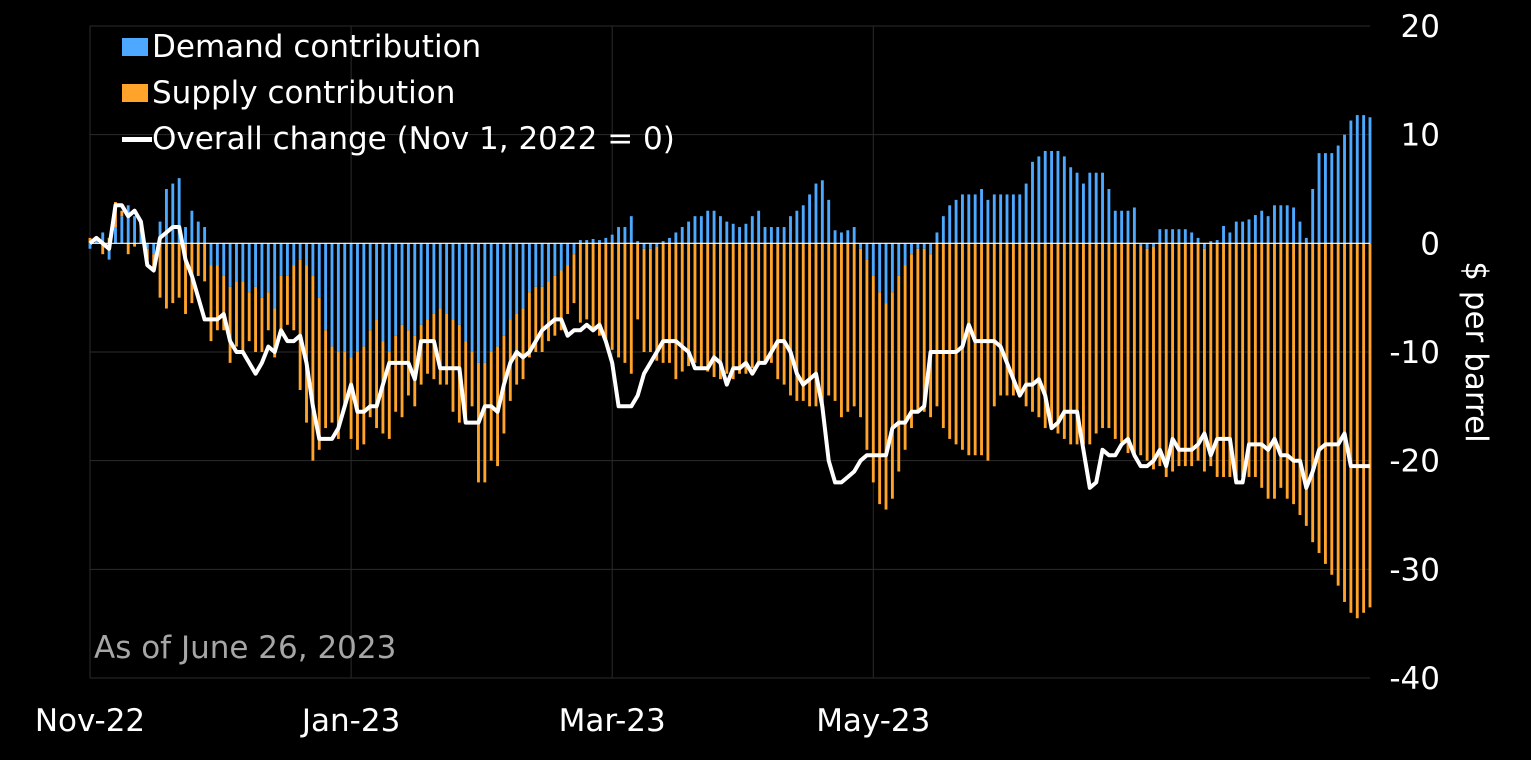 The width and height of the screenshot is (1531, 760). Describe the element at coordinates (1414, 679) in the screenshot. I see `y-tick-label: -40` at that location.